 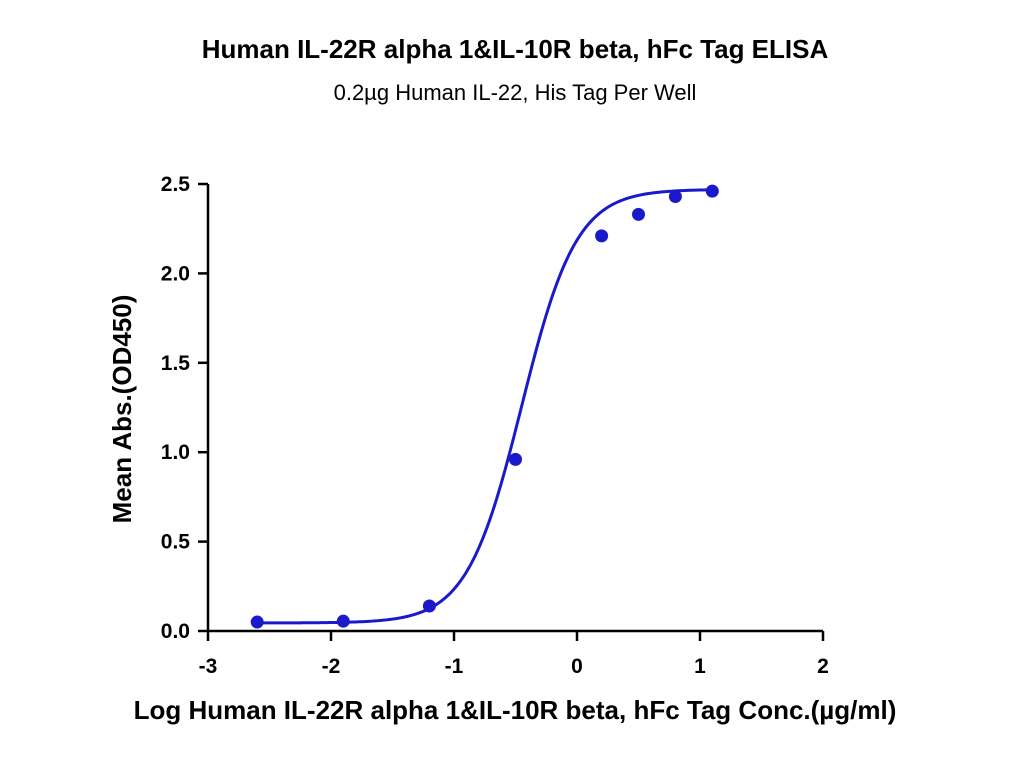 I want to click on y-tick-label: 0.5, so click(x=176, y=542).